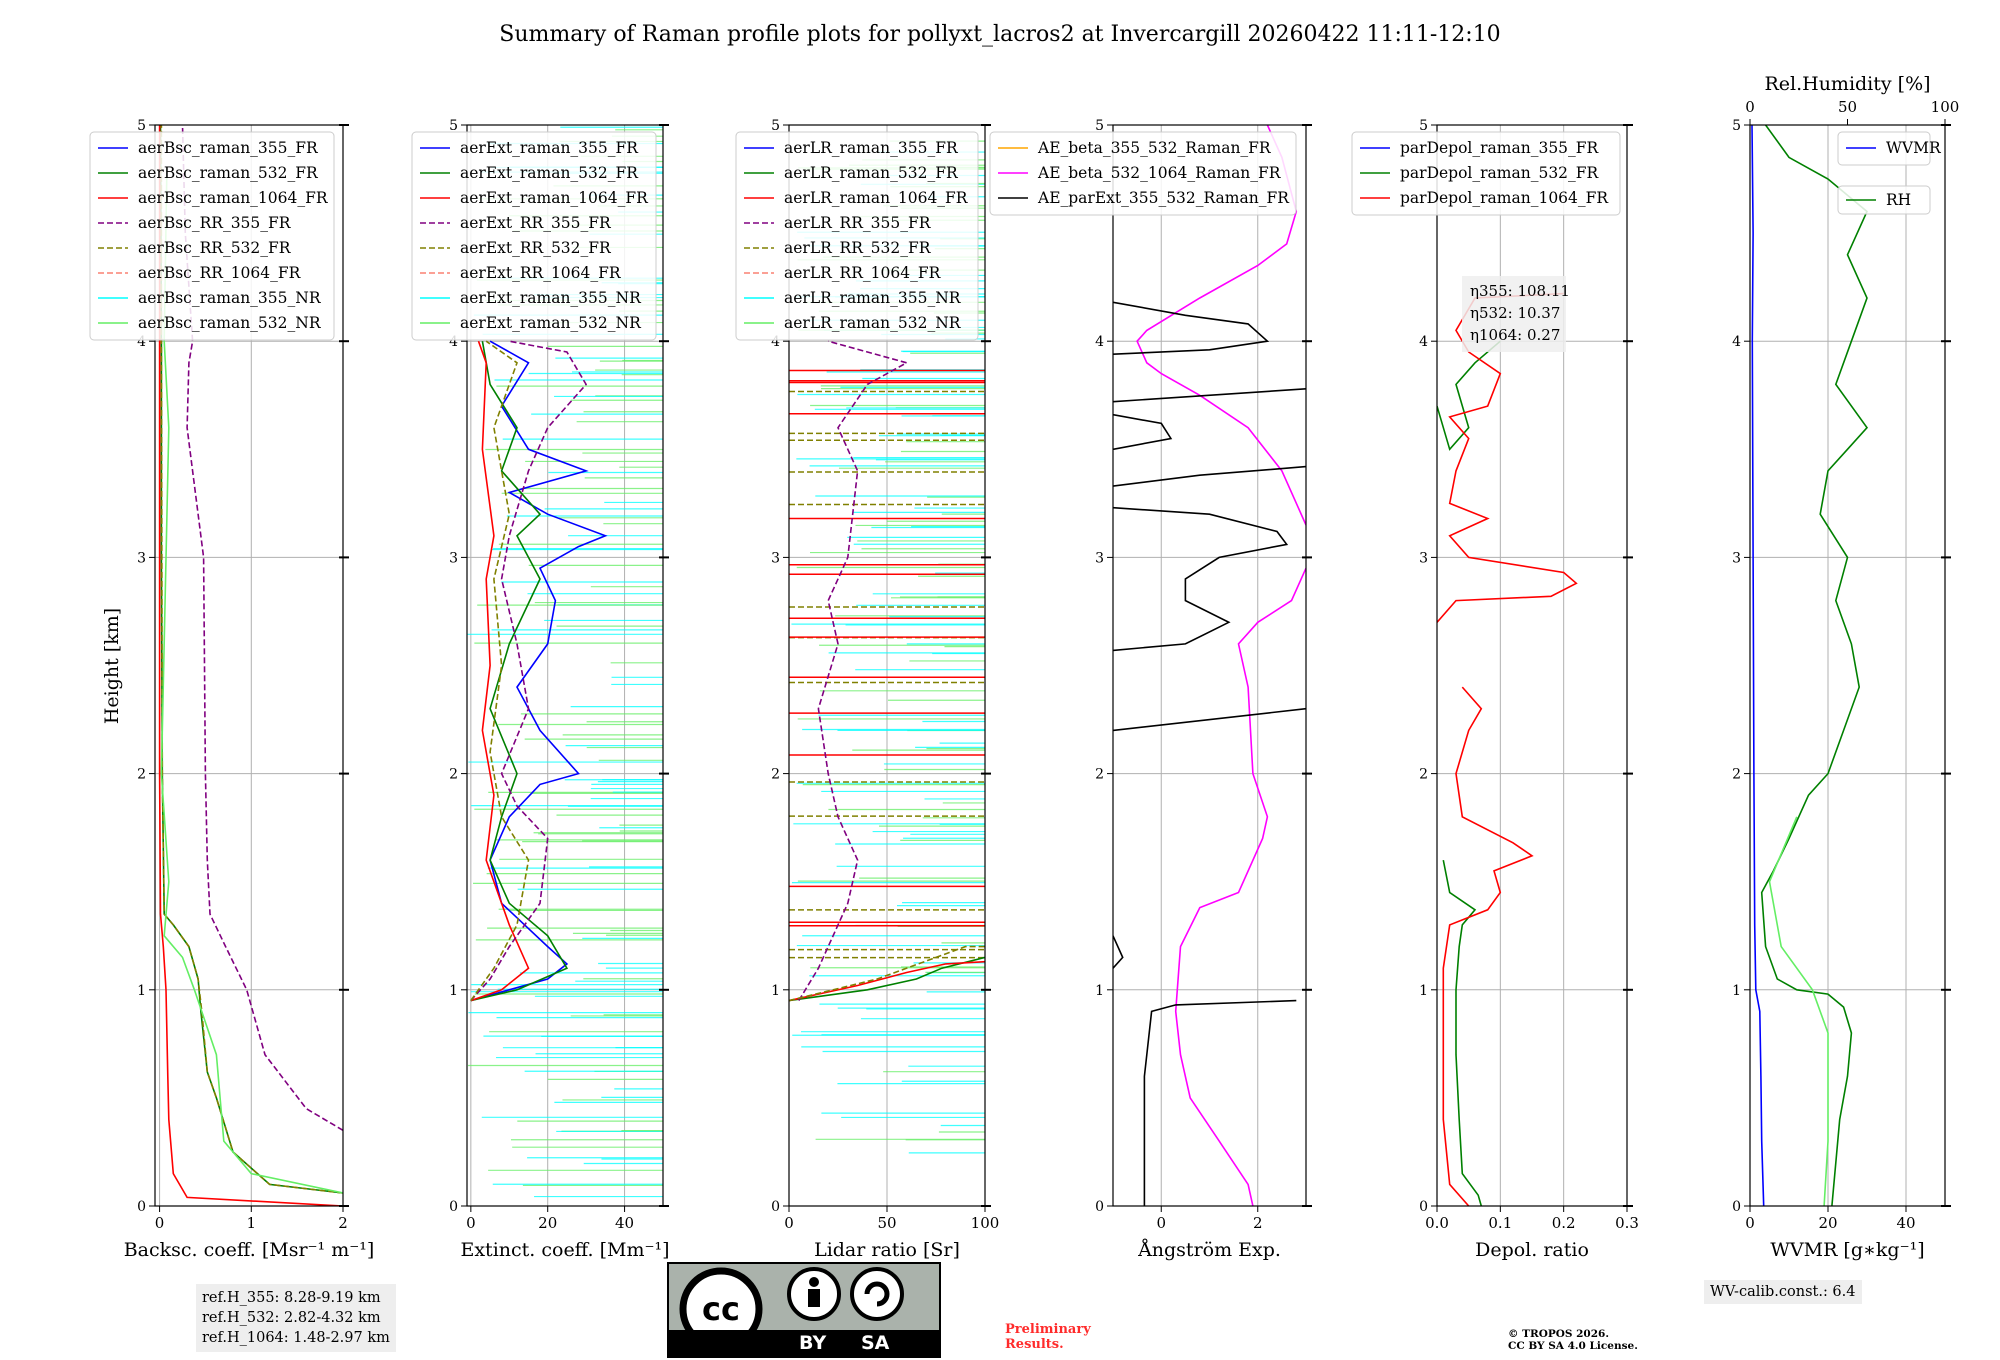 This screenshot has width=2000, height=1360. I want to click on cc-logo-text: cc, so click(721, 1309).